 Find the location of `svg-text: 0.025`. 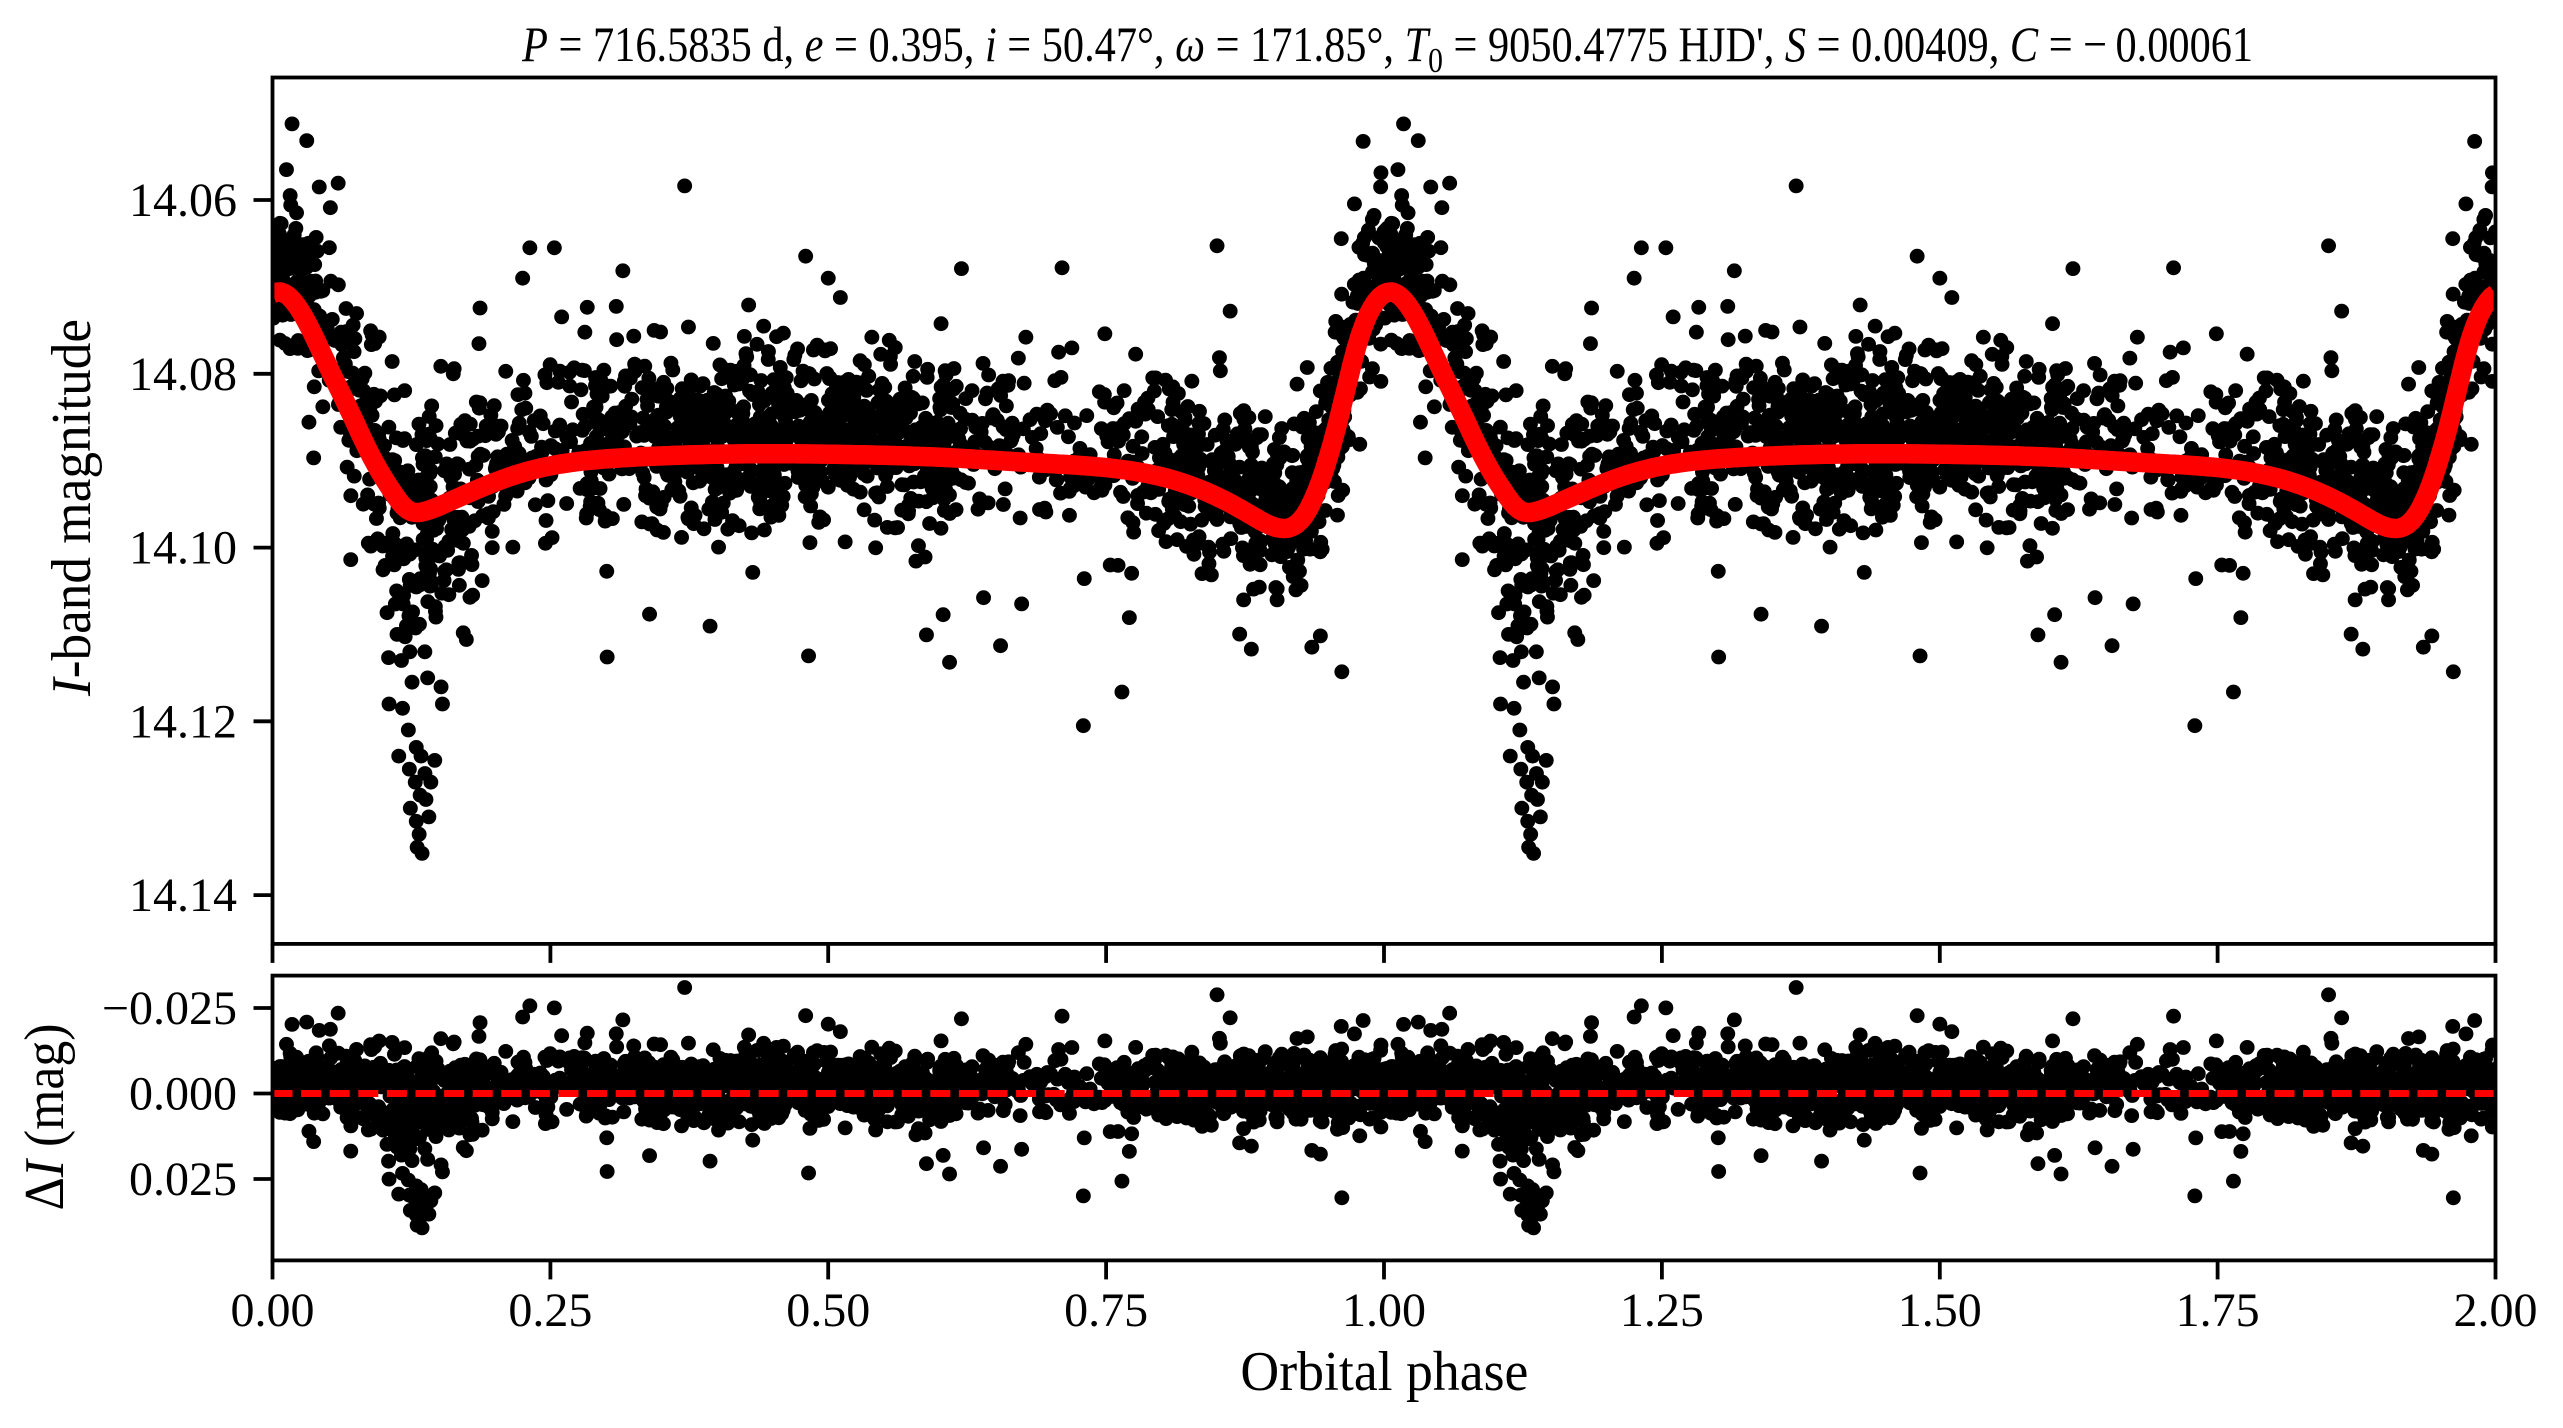

svg-text: 0.025 is located at coordinates (183, 1179).